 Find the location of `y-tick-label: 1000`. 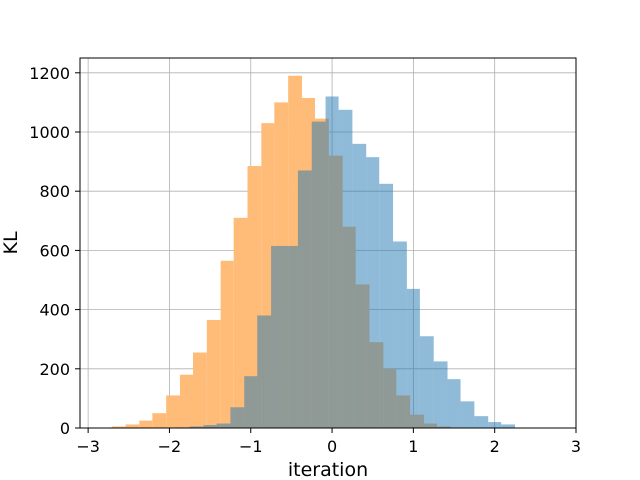

y-tick-label: 1000 is located at coordinates (49, 132).